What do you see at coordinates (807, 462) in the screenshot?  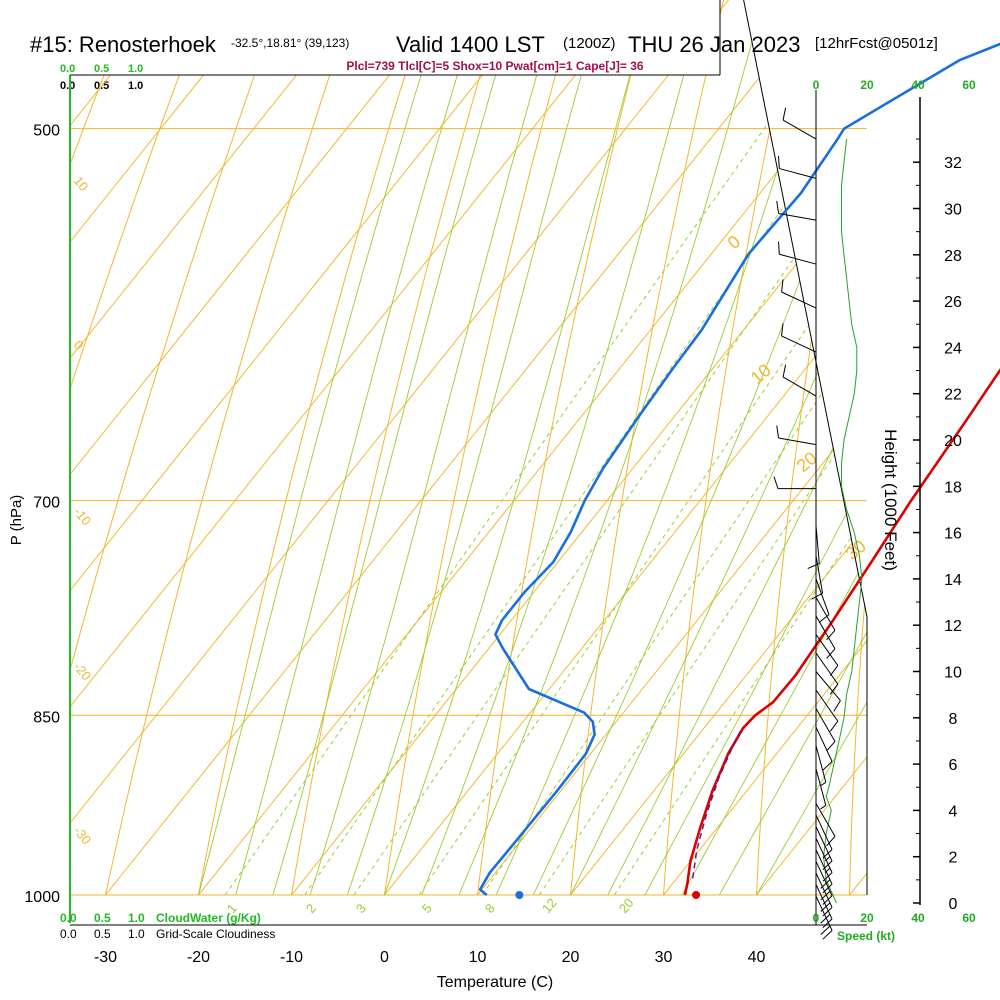 I see `isotherm-label: 20` at bounding box center [807, 462].